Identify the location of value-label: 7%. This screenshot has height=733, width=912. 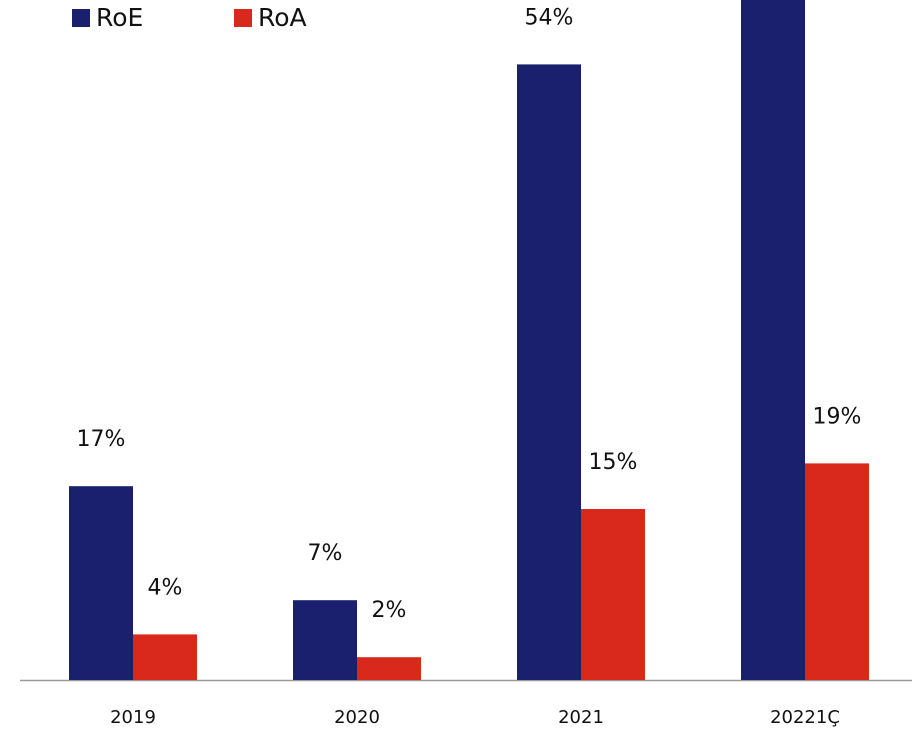
(325, 553).